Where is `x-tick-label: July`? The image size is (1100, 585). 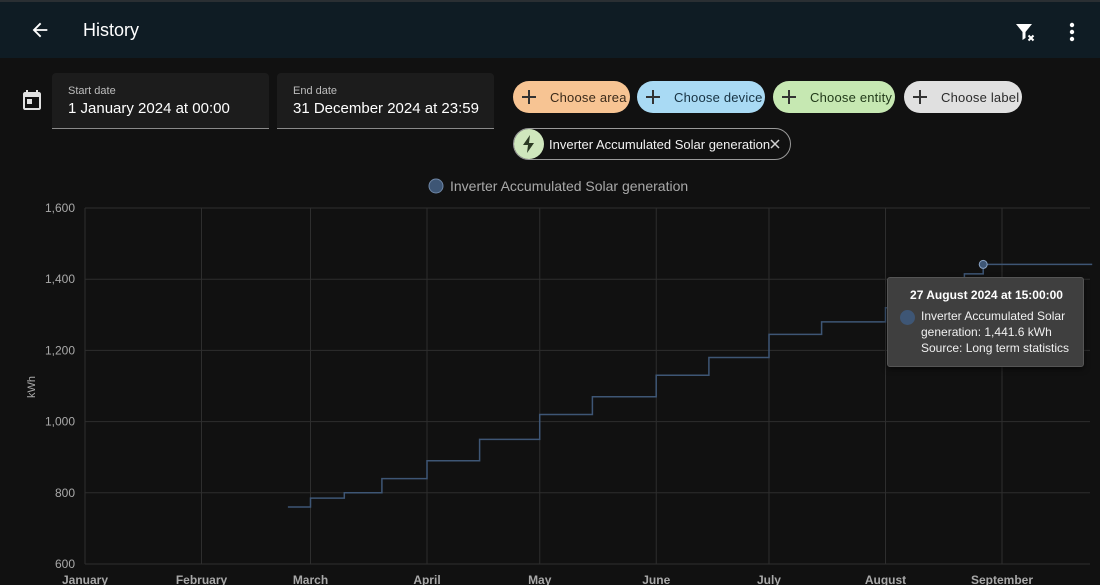
x-tick-label: July is located at coordinates (769, 579).